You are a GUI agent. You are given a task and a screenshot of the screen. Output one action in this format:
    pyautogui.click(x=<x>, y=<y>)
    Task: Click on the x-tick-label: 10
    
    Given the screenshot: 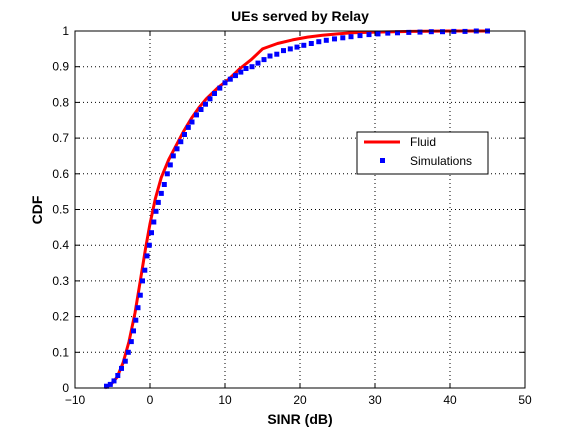 What is the action you would take?
    pyautogui.click(x=225, y=400)
    